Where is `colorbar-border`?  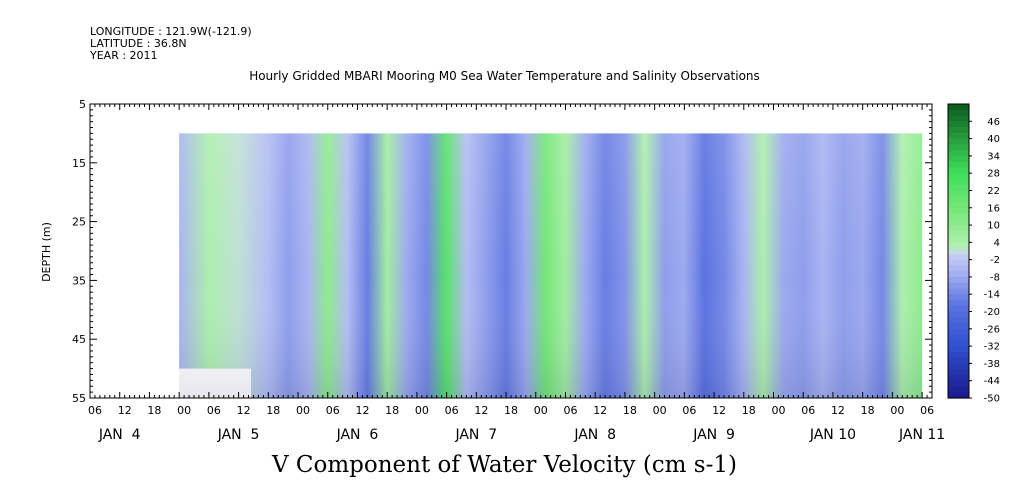
colorbar-border is located at coordinates (958, 251).